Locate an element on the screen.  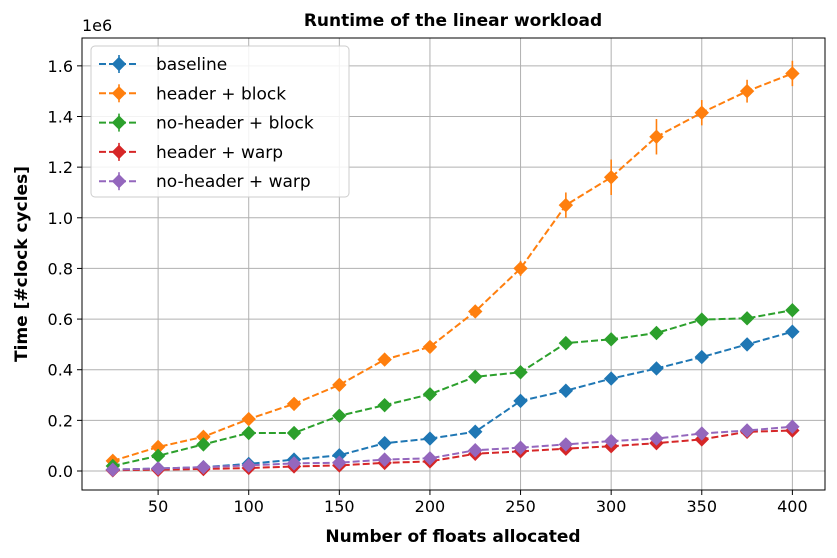
x-tick-label: 150 is located at coordinates (339, 506).